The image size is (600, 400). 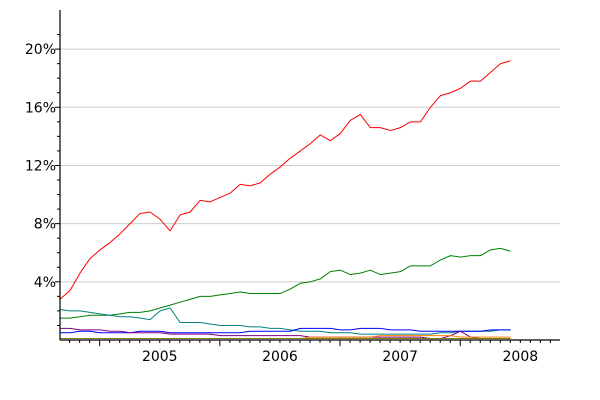 I want to click on x-tick-label: 2007, so click(x=400, y=357).